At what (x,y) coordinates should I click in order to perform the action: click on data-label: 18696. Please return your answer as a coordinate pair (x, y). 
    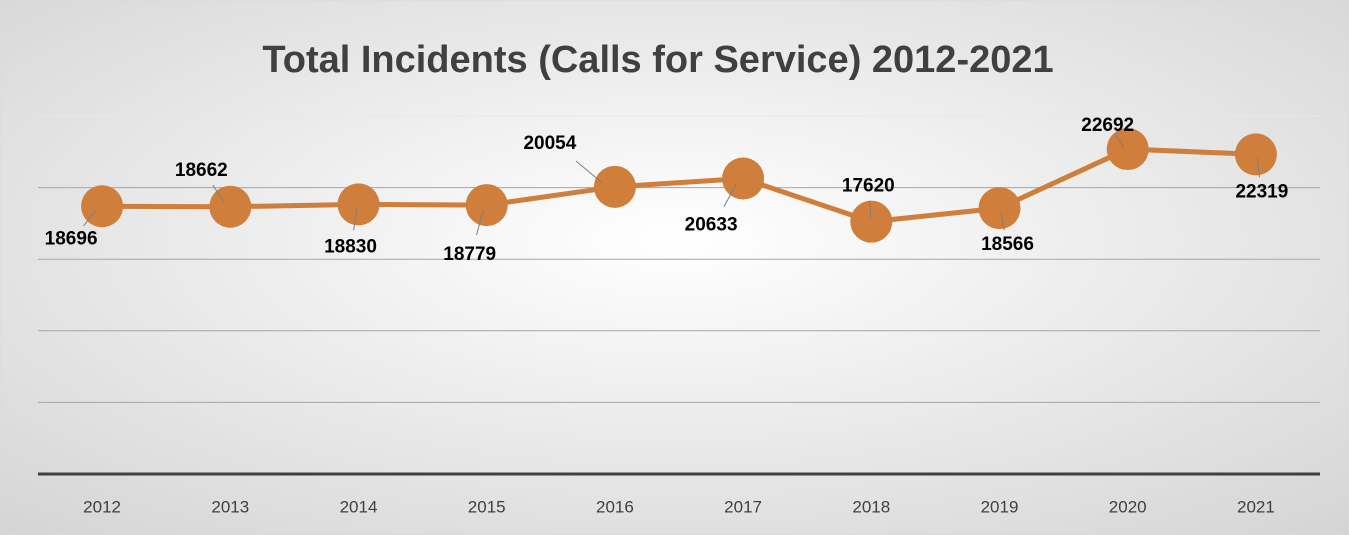
    Looking at the image, I should click on (71, 238).